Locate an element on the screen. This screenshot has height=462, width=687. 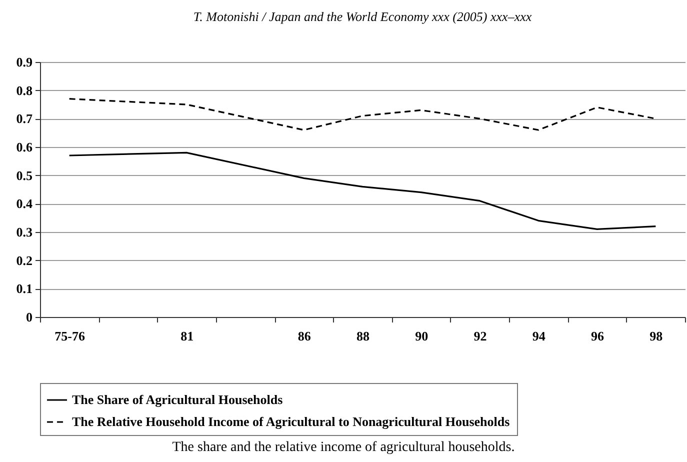
y-tick-label: 0.7 is located at coordinates (24, 118).